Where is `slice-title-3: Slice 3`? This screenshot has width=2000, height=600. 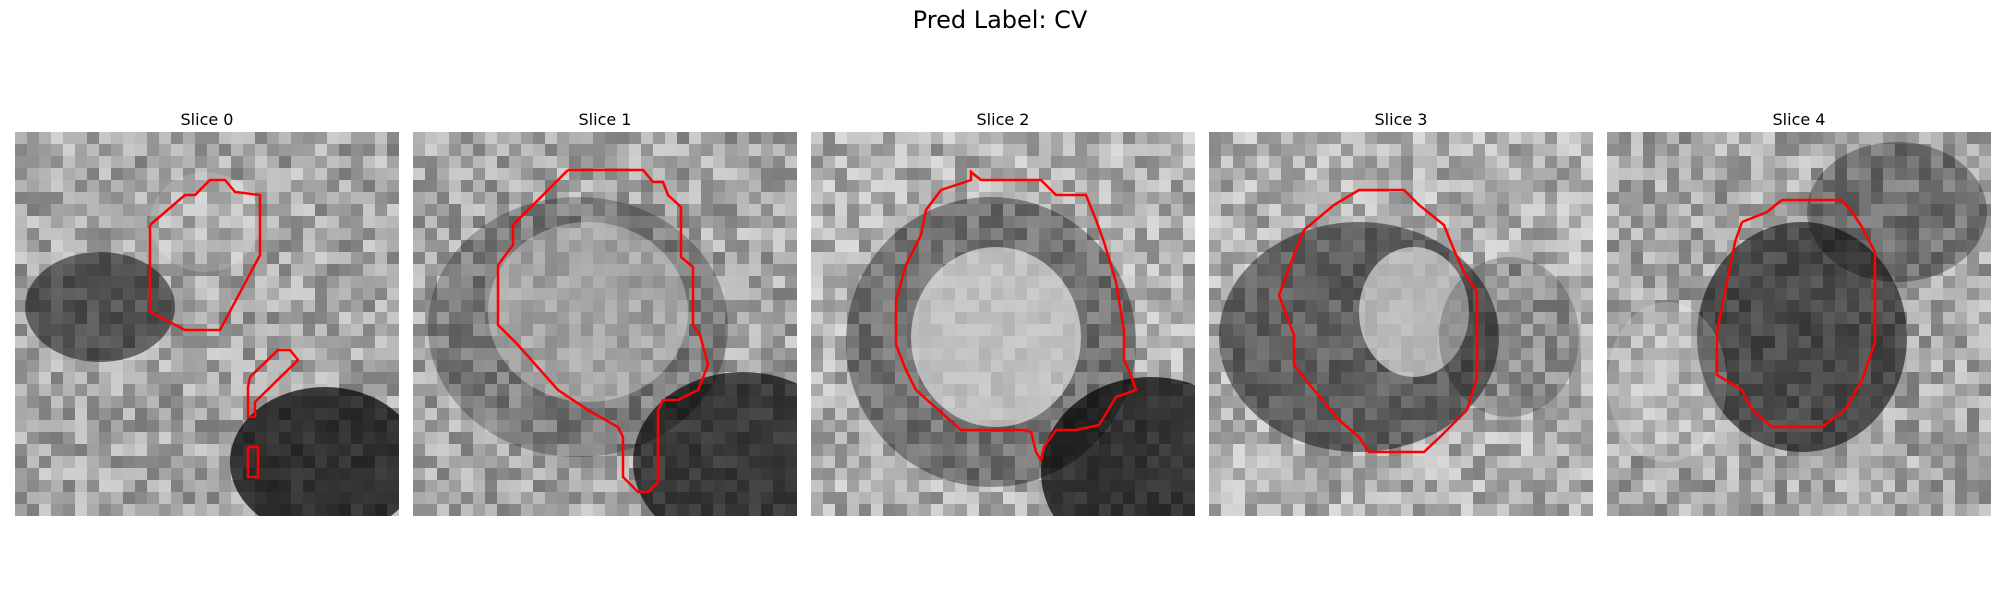
slice-title-3: Slice 3 is located at coordinates (1401, 119).